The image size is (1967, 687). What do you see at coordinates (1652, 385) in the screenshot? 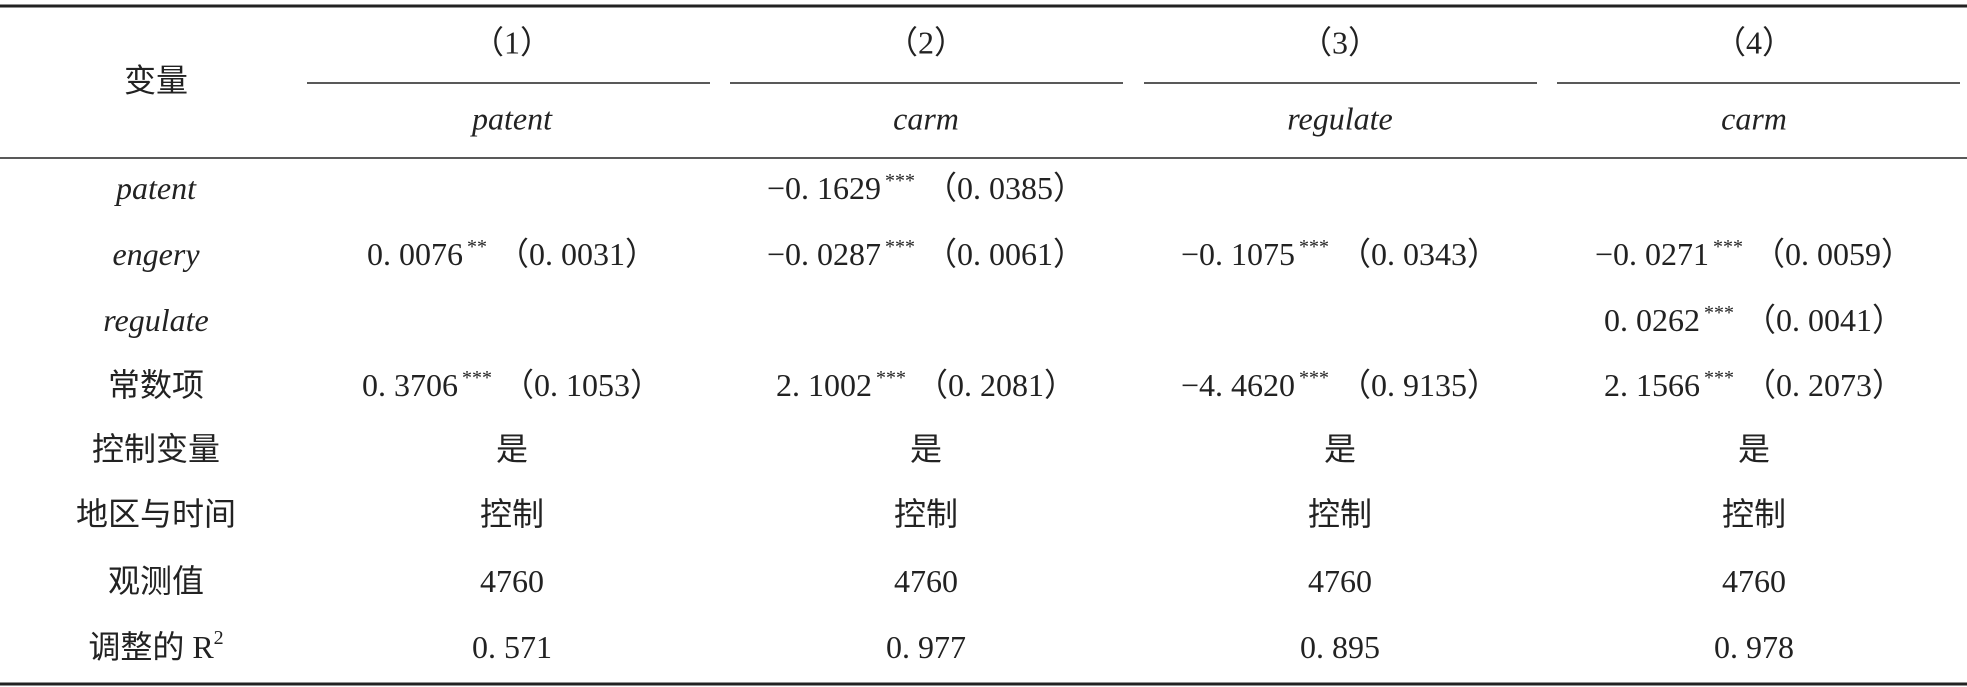
I see `coefficient: 2. 1566` at bounding box center [1652, 385].